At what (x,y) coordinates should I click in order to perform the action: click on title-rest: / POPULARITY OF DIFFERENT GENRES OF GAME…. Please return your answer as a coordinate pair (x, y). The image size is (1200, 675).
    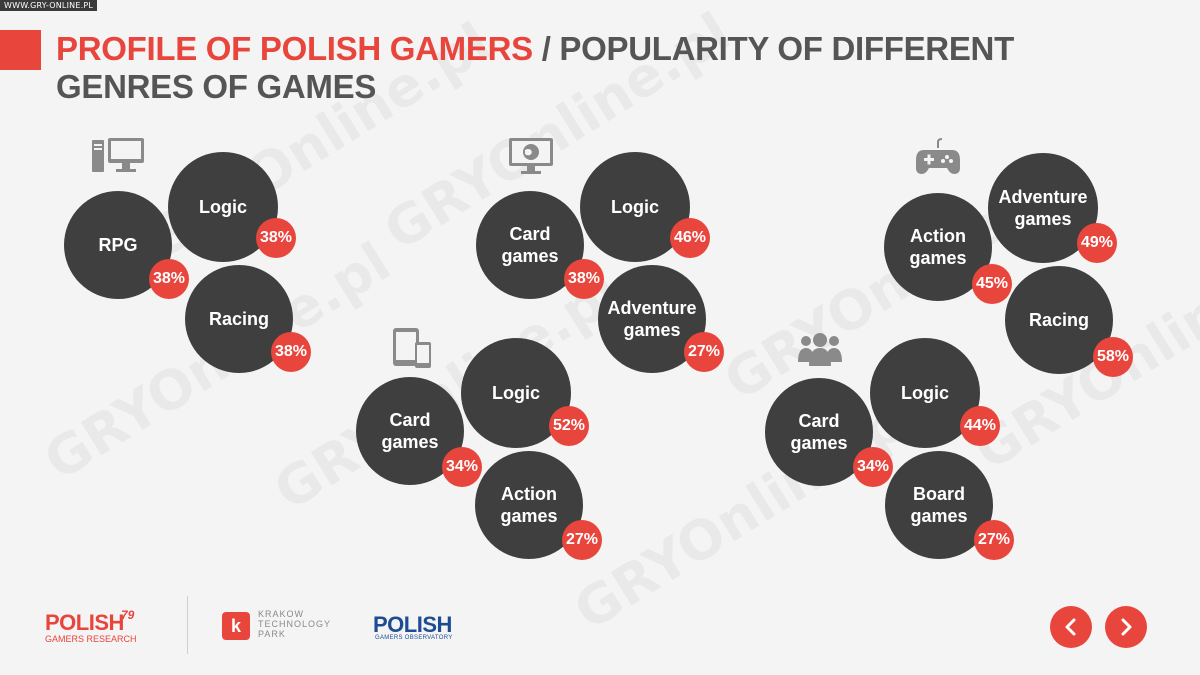
    Looking at the image, I should click on (535, 67).